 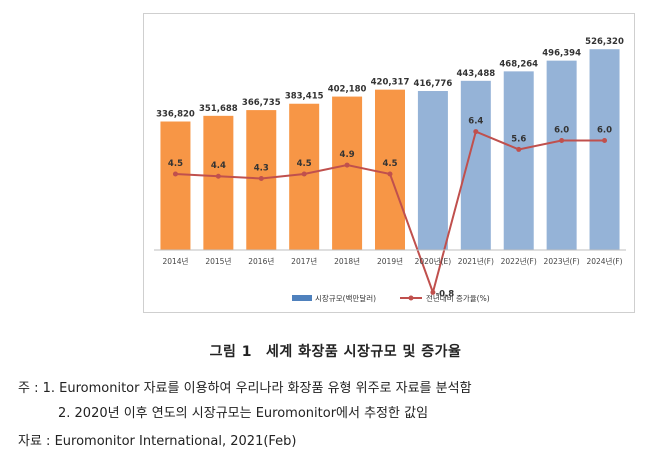 What do you see at coordinates (218, 166) in the screenshot?
I see `growth-value-label: 4.4` at bounding box center [218, 166].